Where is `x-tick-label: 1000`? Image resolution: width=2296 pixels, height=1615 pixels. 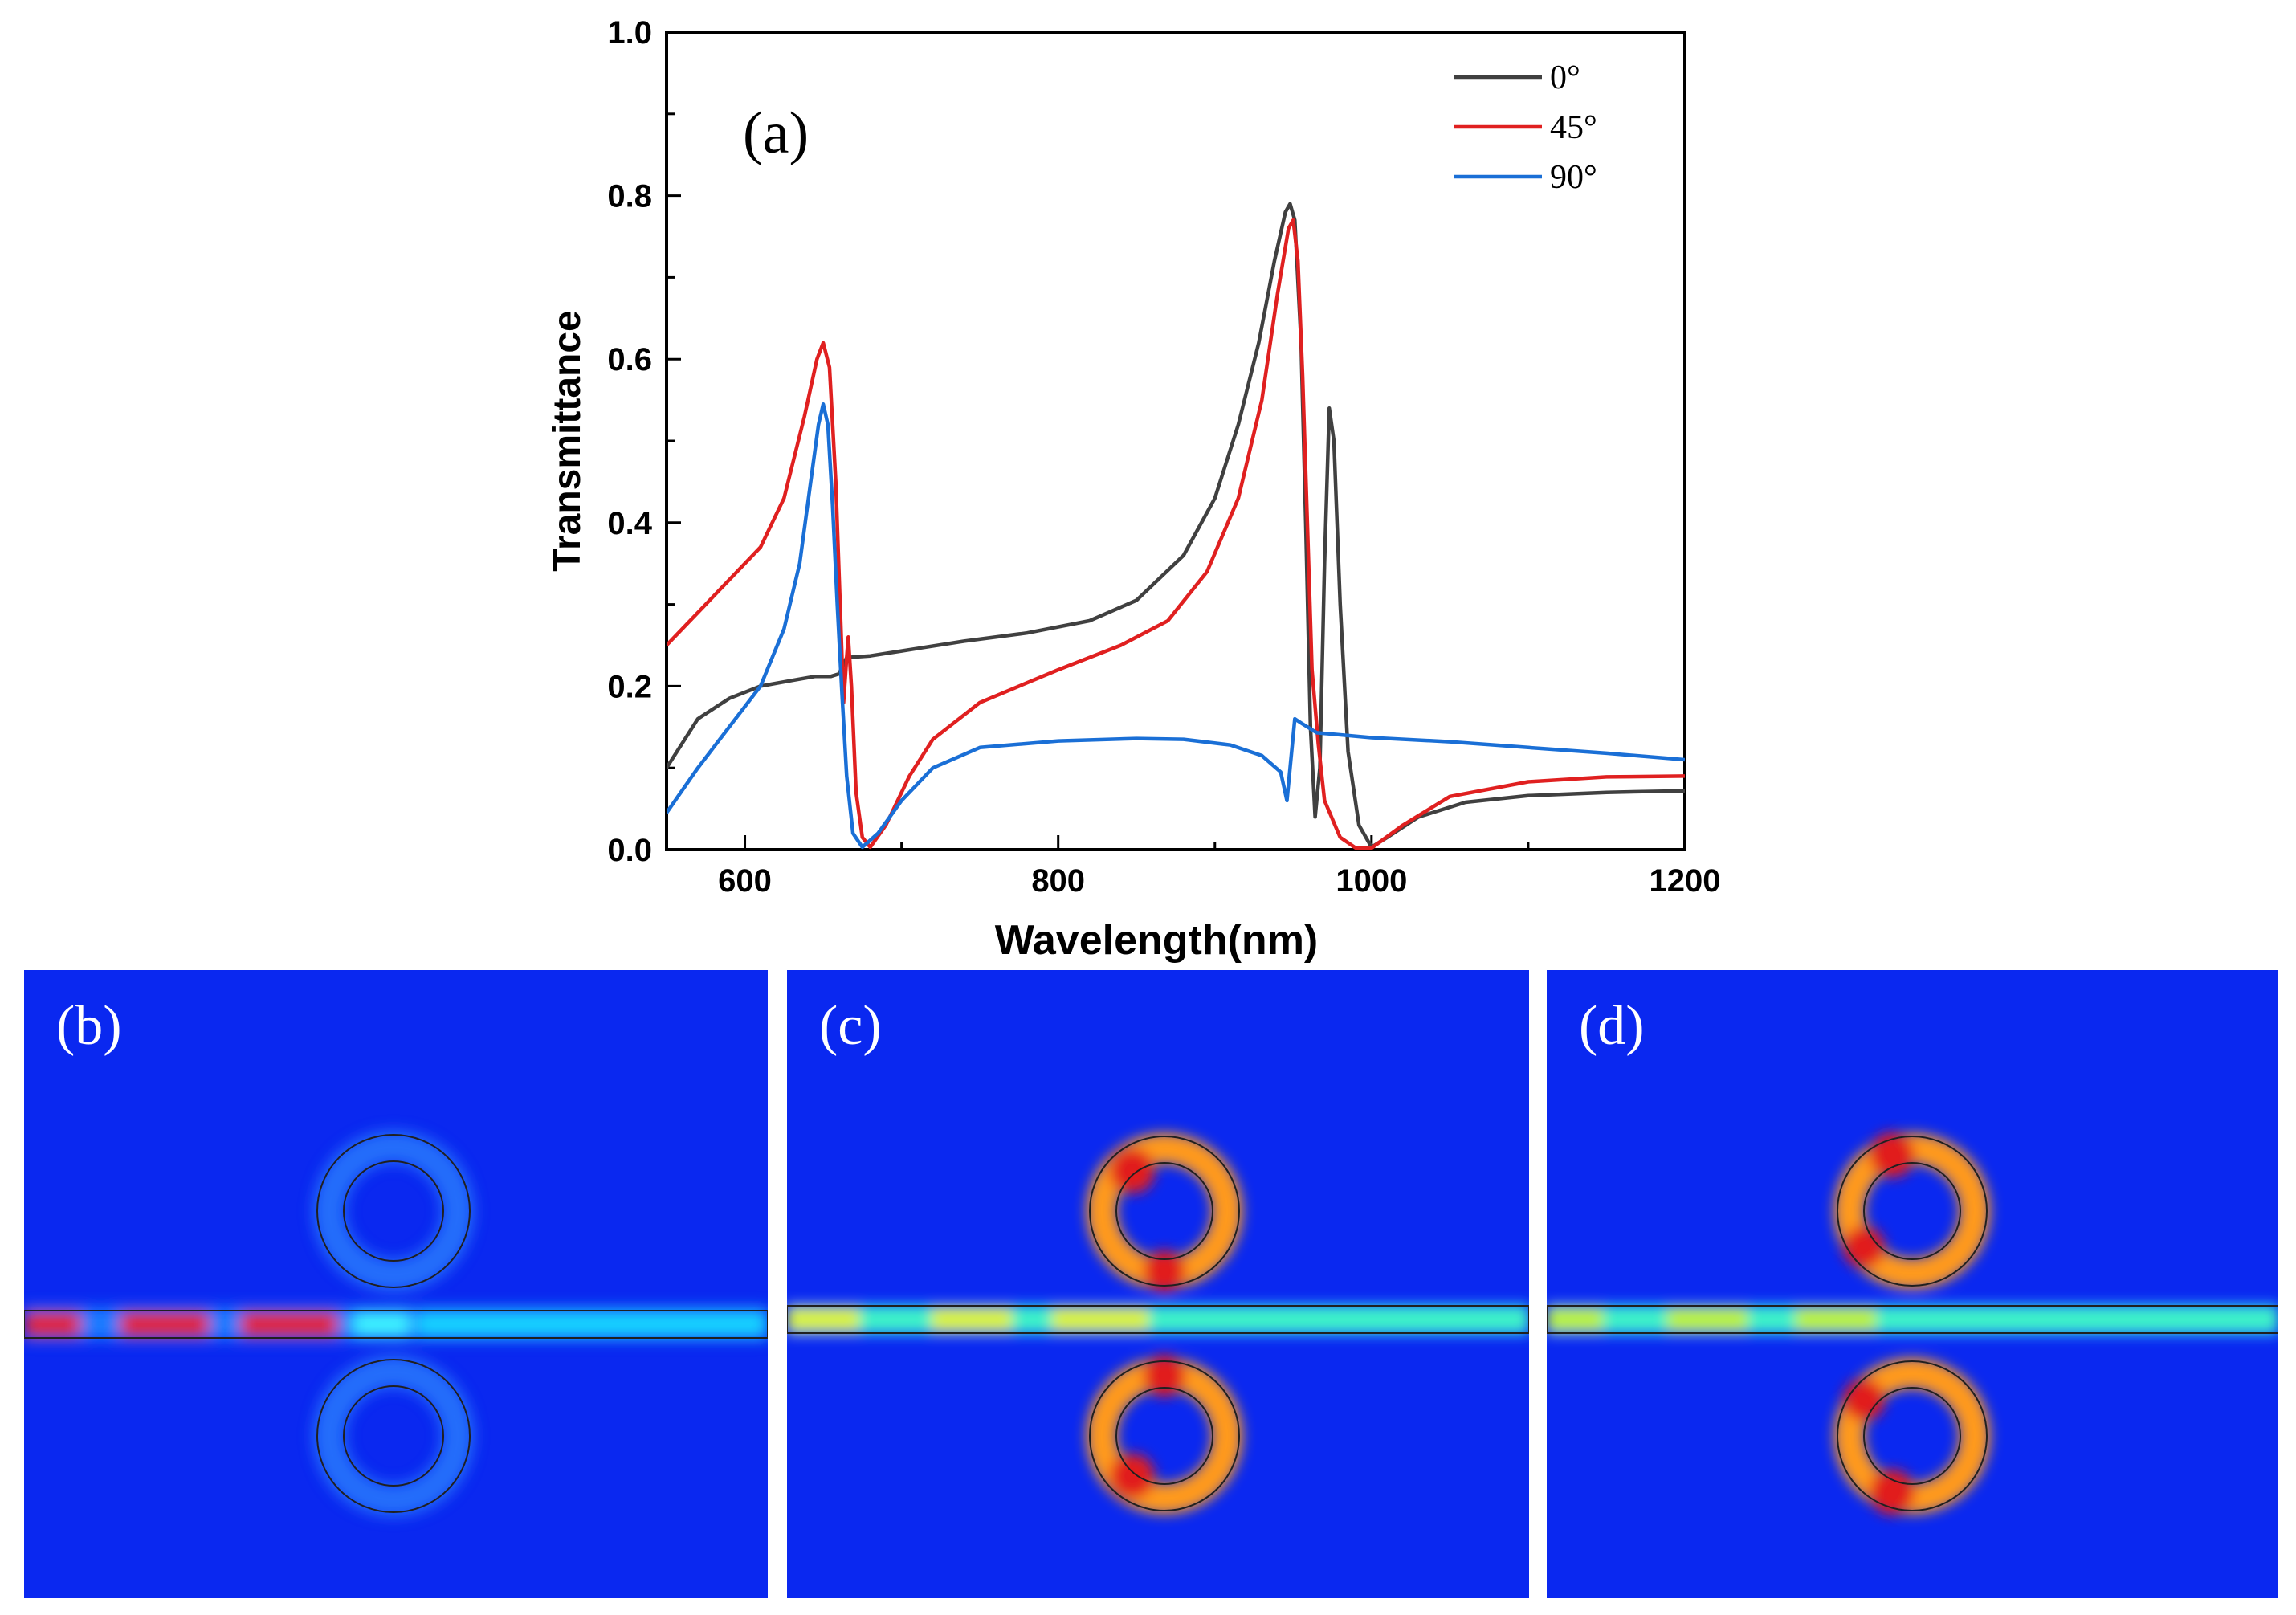 x-tick-label: 1000 is located at coordinates (1371, 881).